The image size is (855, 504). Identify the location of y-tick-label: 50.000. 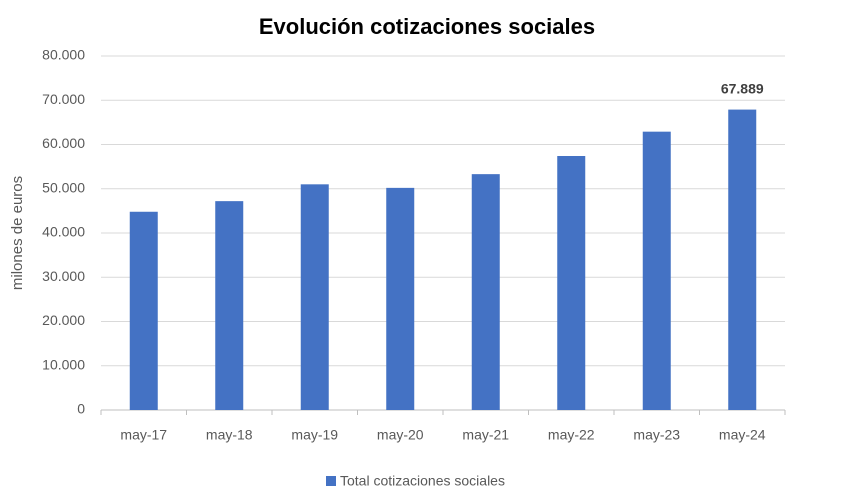
(63, 187).